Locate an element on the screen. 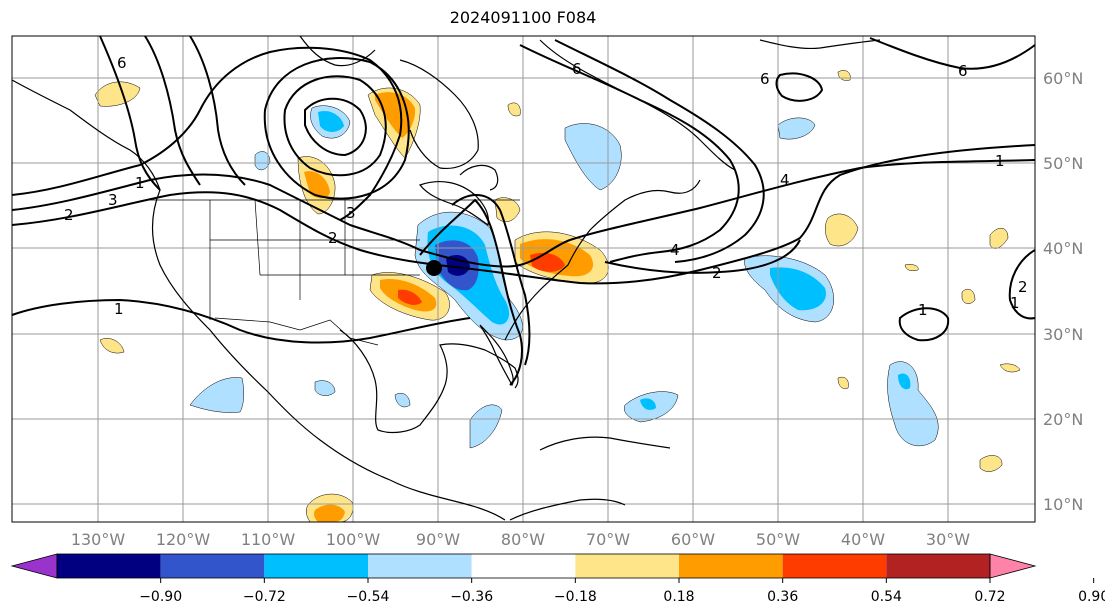  colorbar-tick-label: −0.18 is located at coordinates (575, 597).